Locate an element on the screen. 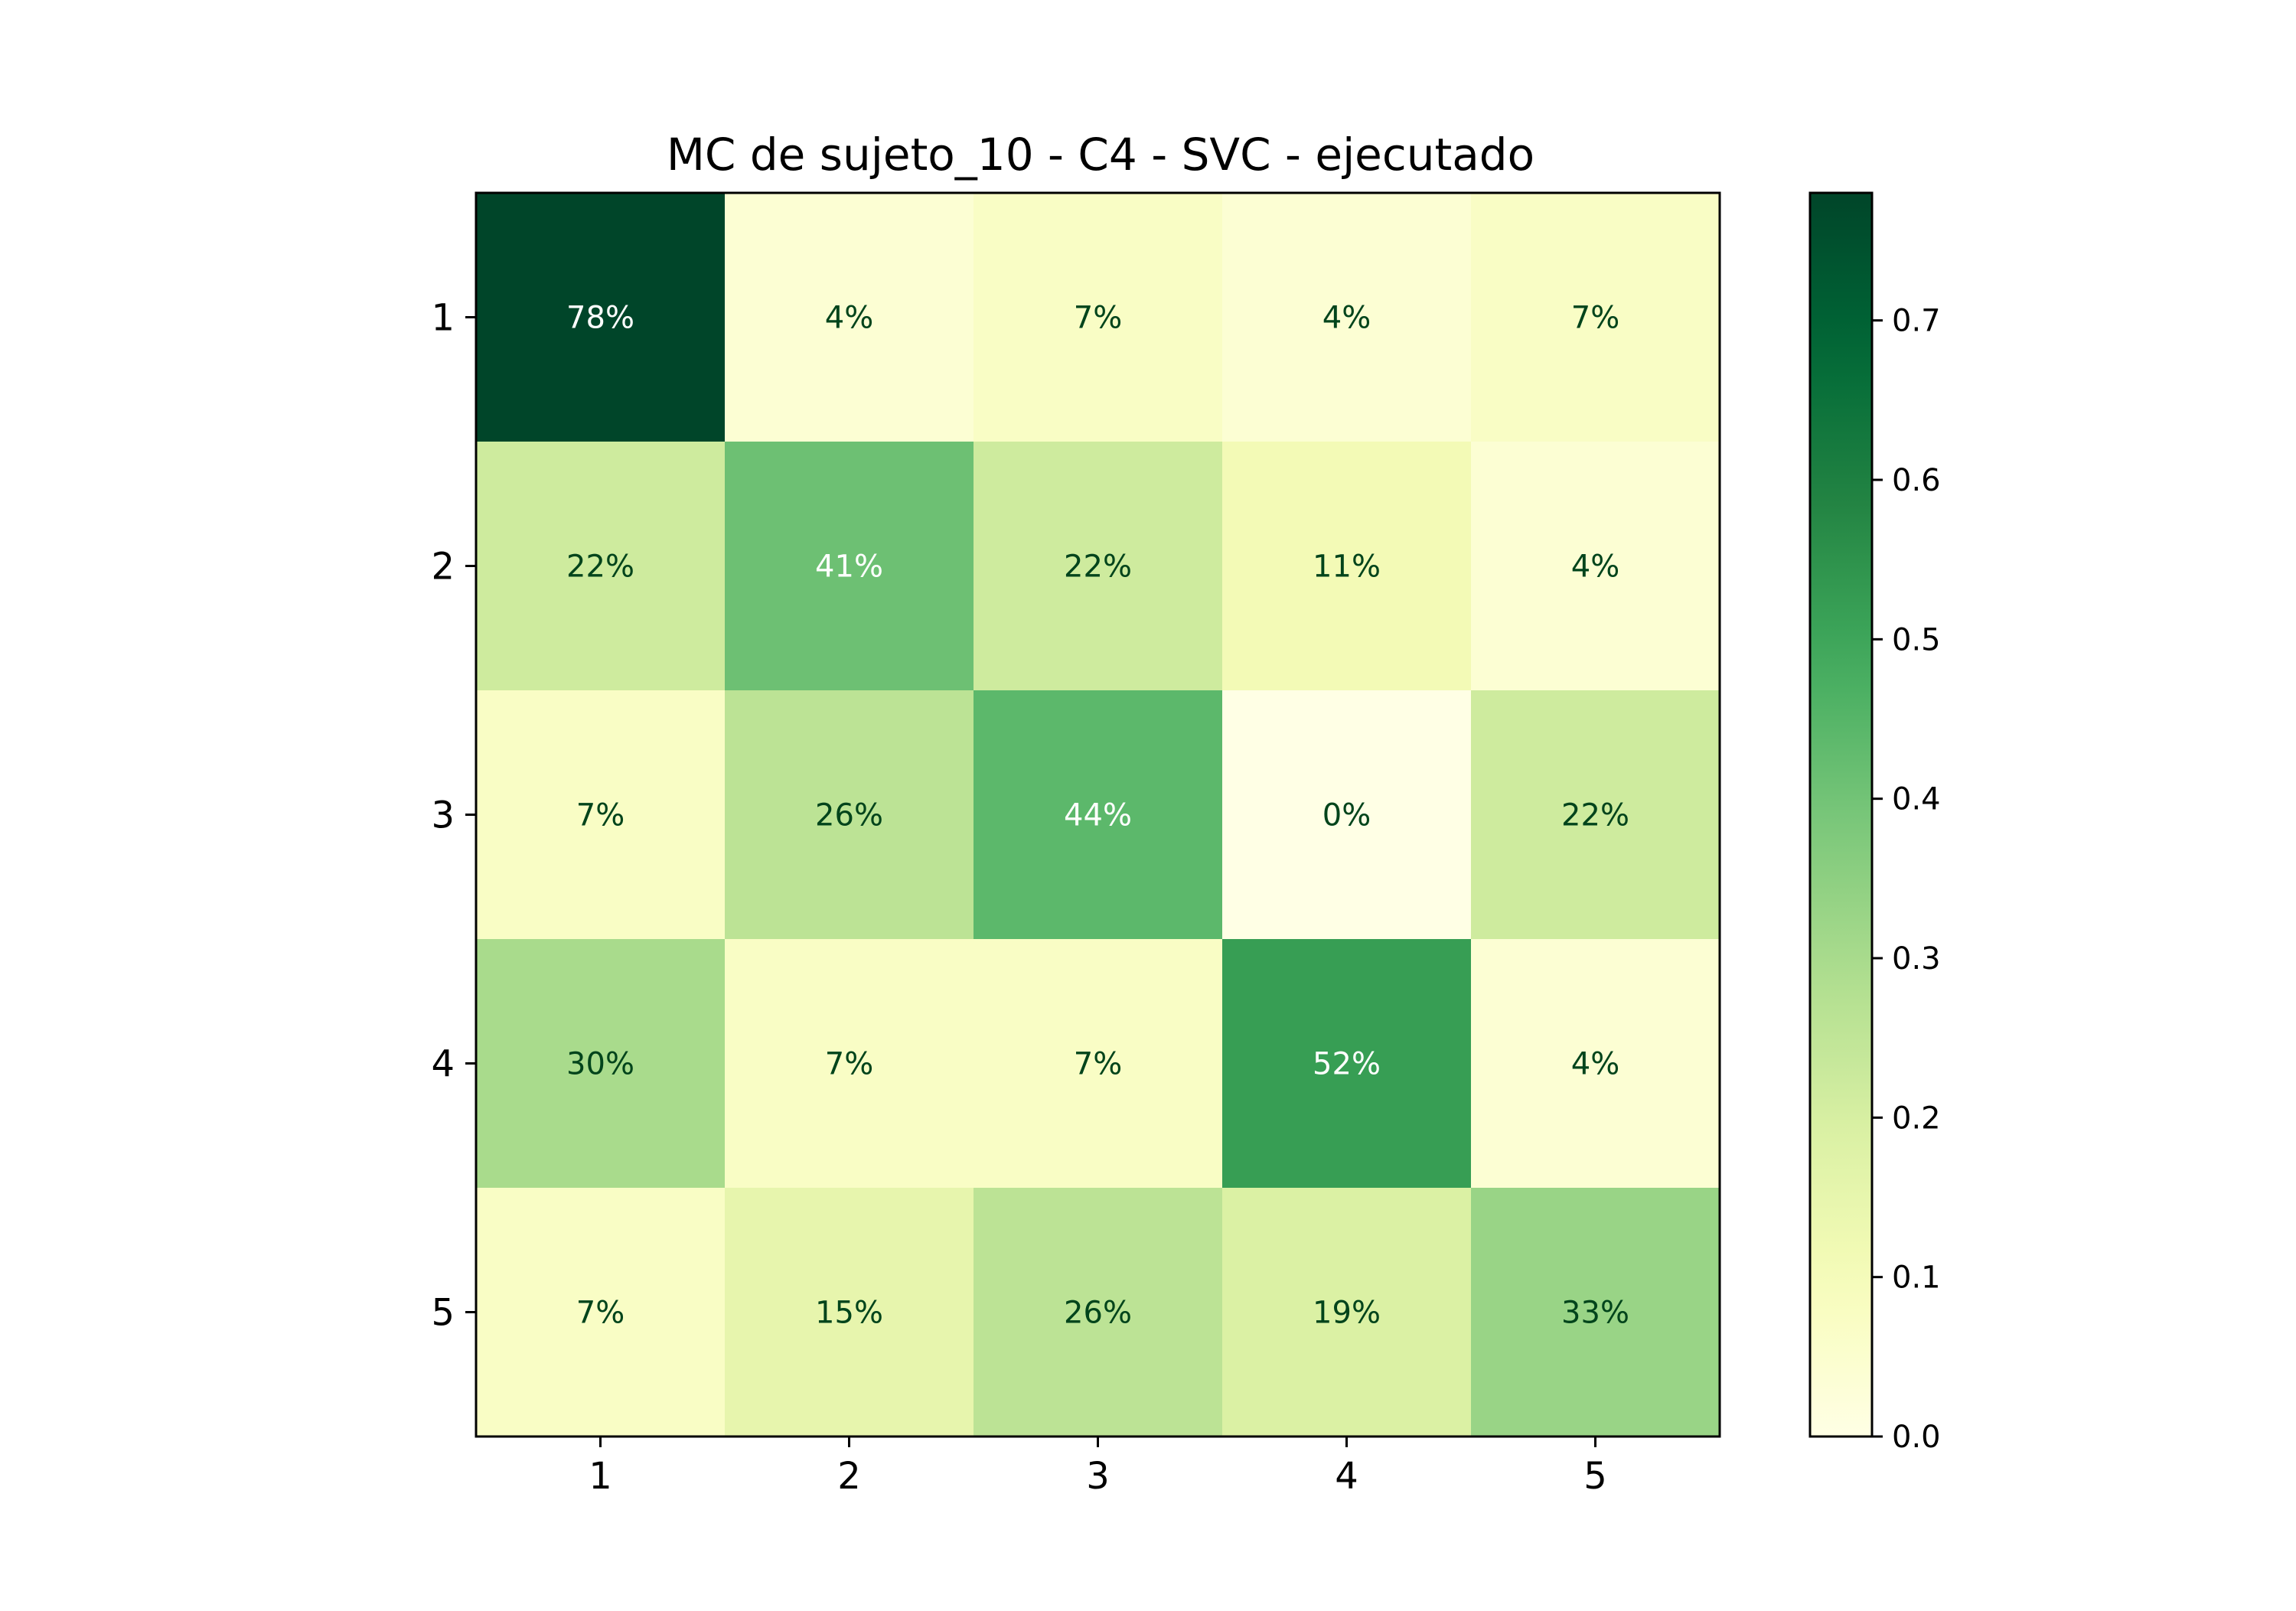  colorbar-tick-label: 0.3 is located at coordinates (1916, 959).